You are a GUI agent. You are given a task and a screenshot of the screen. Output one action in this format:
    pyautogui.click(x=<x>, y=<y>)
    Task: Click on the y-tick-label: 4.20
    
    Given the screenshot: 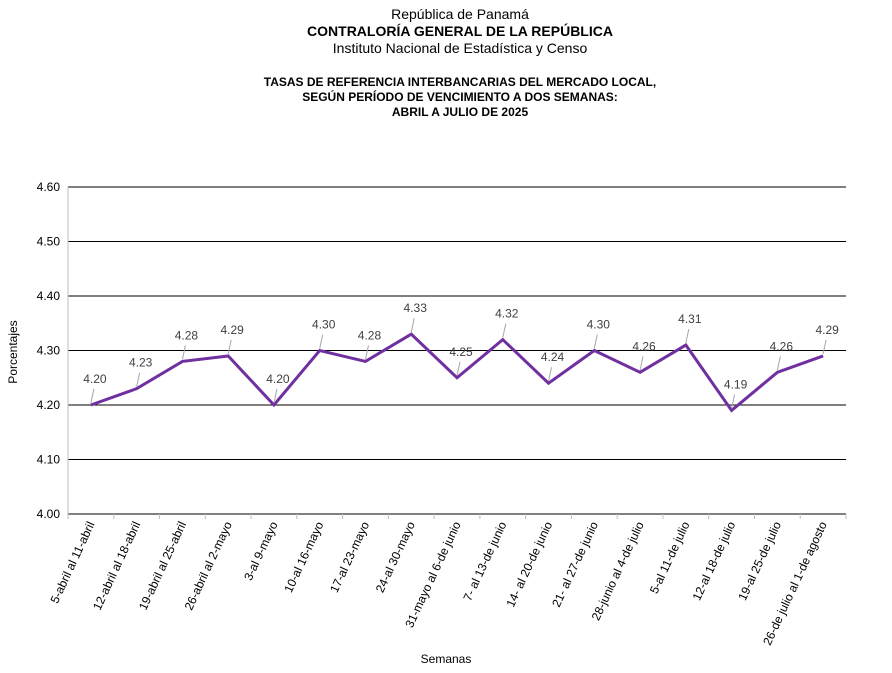 What is the action you would take?
    pyautogui.click(x=49, y=405)
    